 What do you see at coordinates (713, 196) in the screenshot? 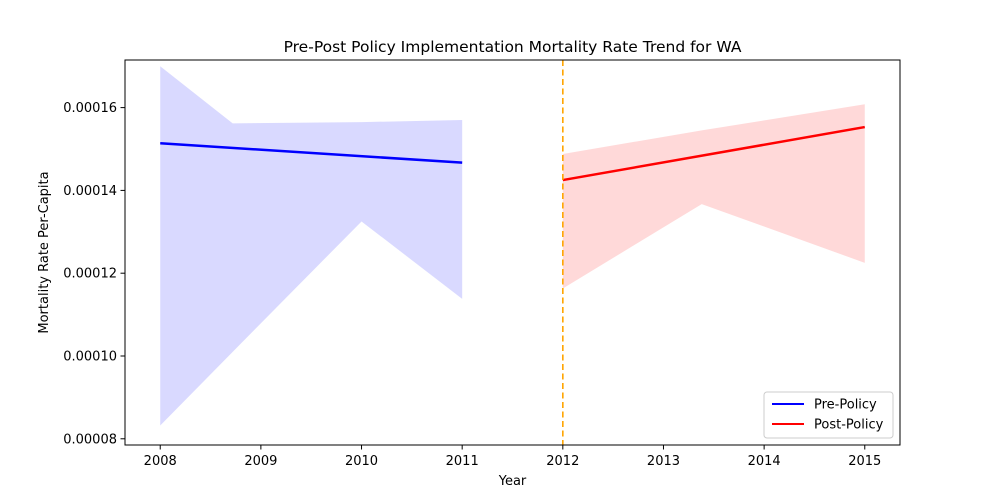
I see `post-policy-confidence-band` at bounding box center [713, 196].